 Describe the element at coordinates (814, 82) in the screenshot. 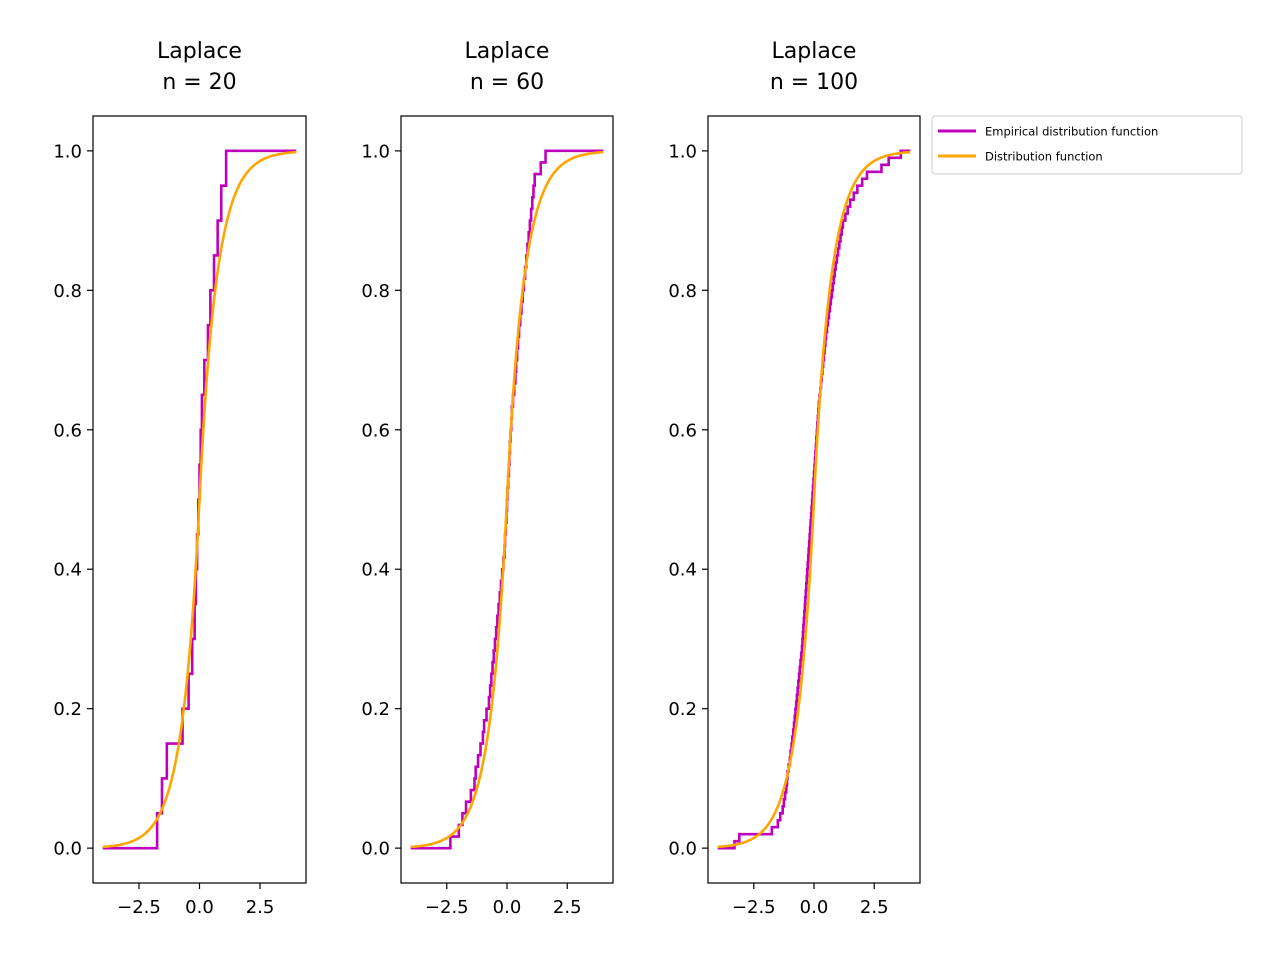

I see `chart-title-line: n = 100` at that location.